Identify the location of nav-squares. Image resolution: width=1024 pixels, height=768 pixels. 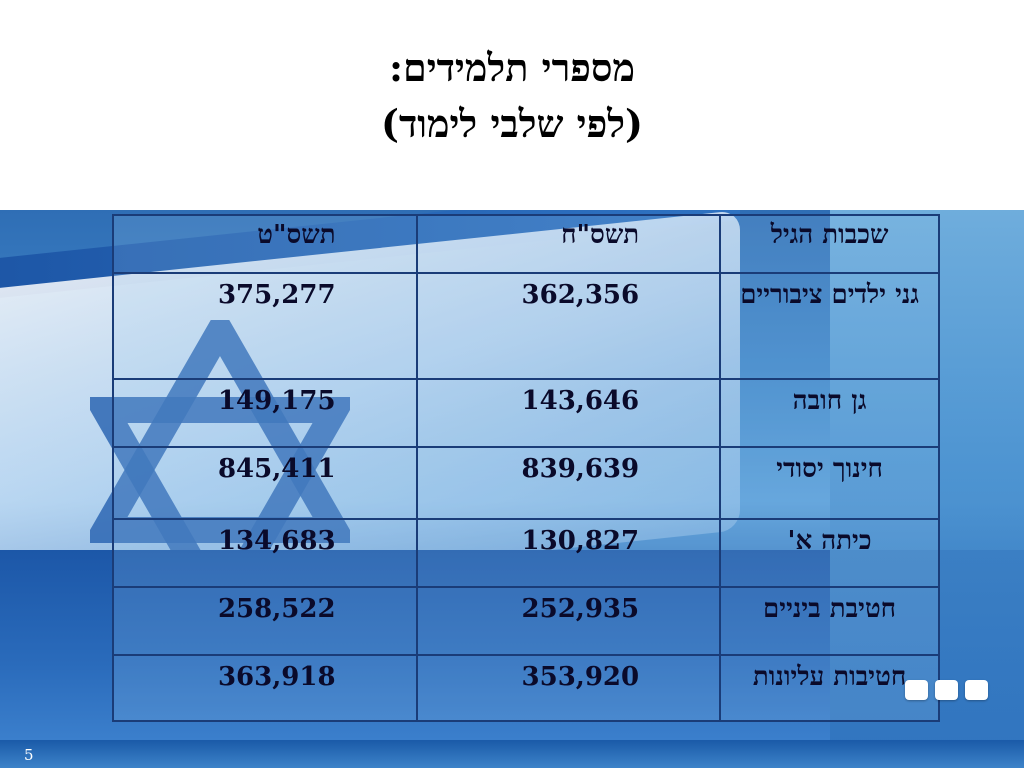
(946, 690).